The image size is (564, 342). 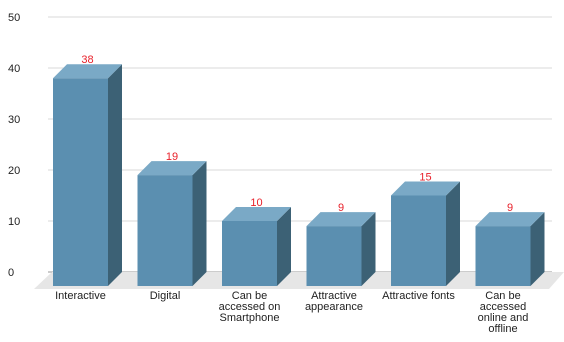 I want to click on category-label-line: accessed on, so click(x=250, y=307).